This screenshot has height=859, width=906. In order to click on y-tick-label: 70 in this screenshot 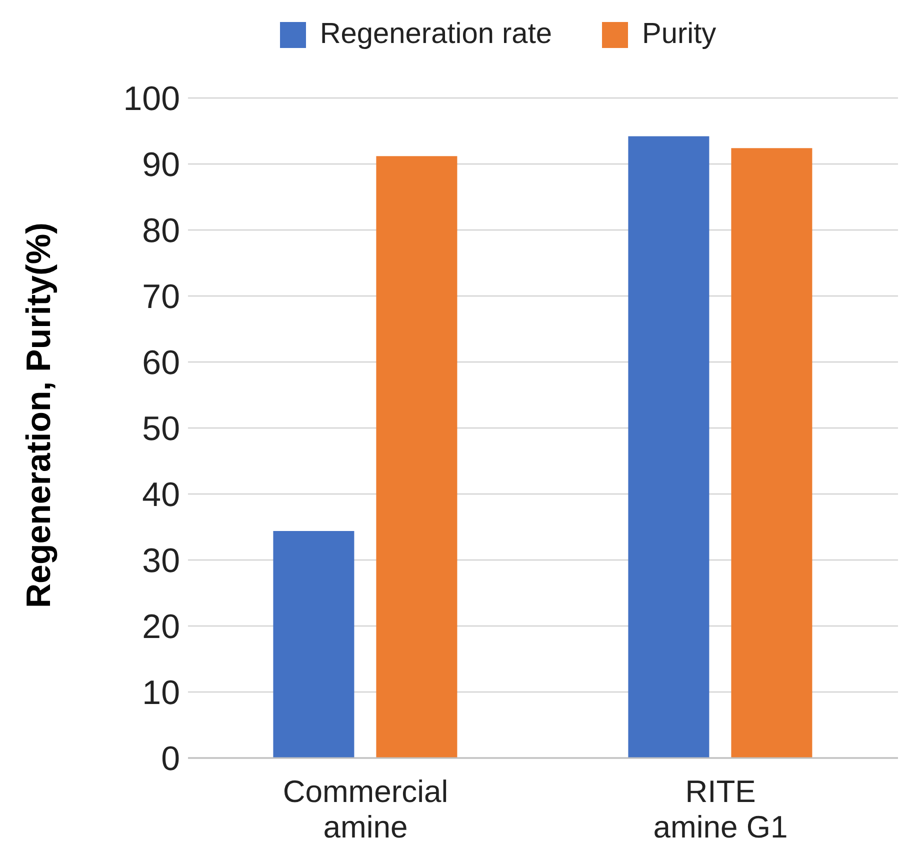, I will do `click(161, 297)`.